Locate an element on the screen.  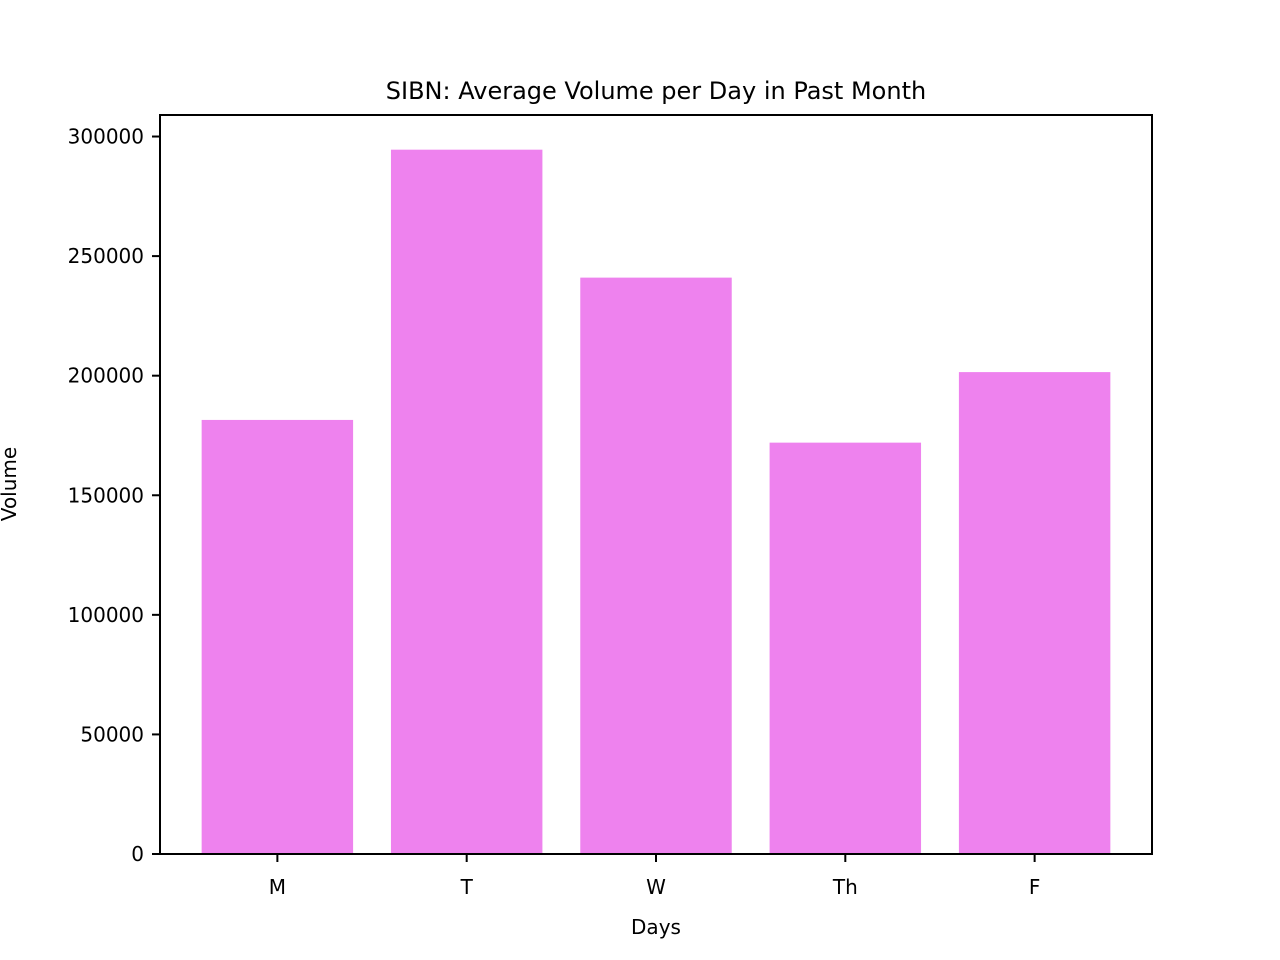
y-tick-label: 150000 is located at coordinates (106, 495).